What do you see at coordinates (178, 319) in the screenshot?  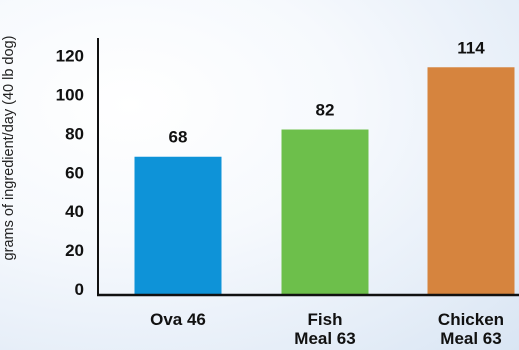 I see `x-tick-label: Ova 46` at bounding box center [178, 319].